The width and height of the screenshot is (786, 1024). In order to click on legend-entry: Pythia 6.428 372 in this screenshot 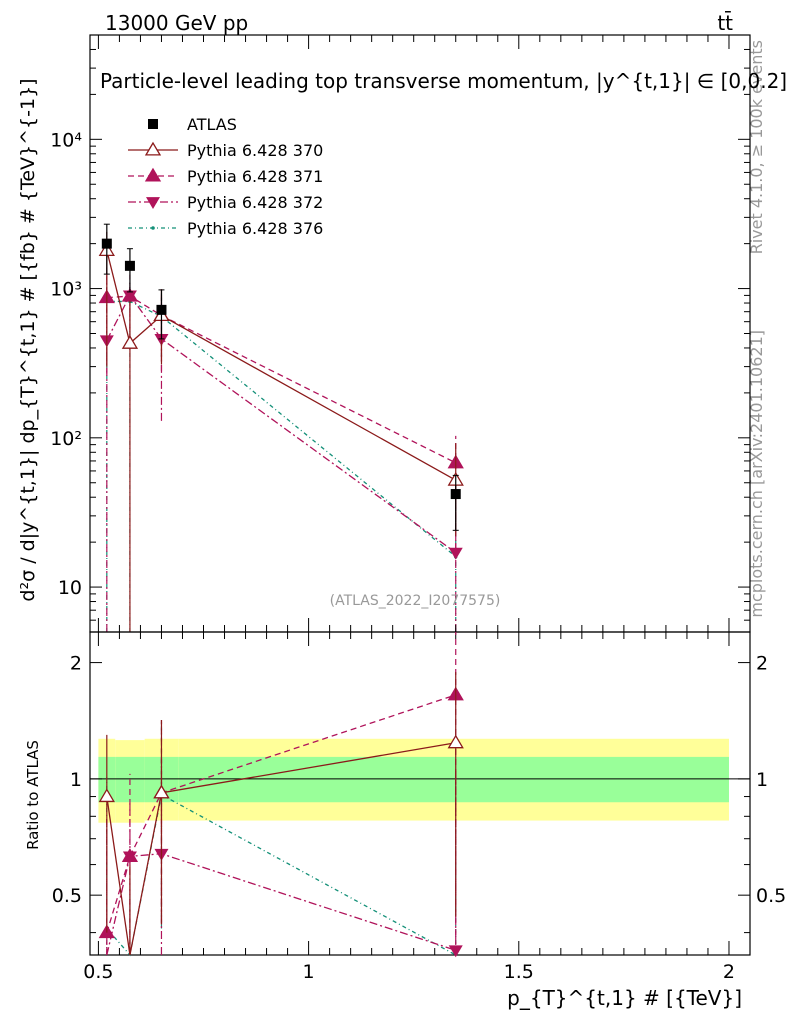, I will do `click(225, 202)`.